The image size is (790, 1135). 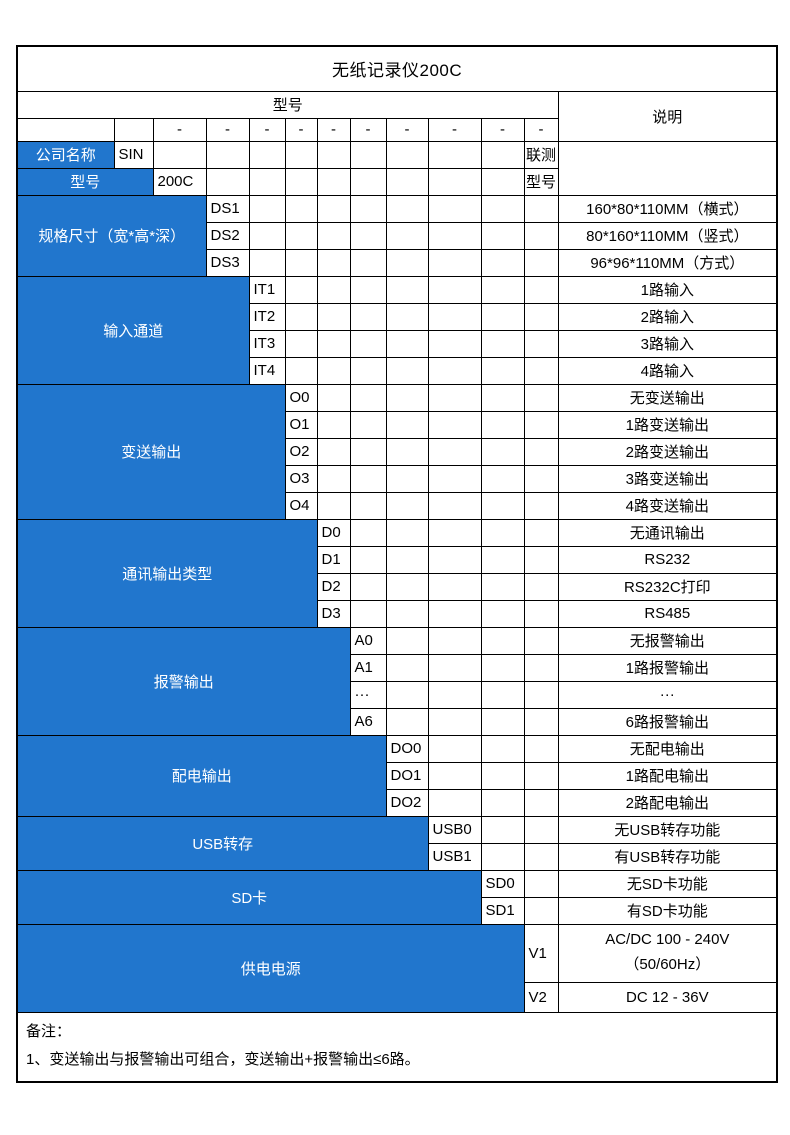 I want to click on table-row: 规格尺寸（宽*高*深） DS1 160*80*110MM（横式）, so click(x=397, y=235).